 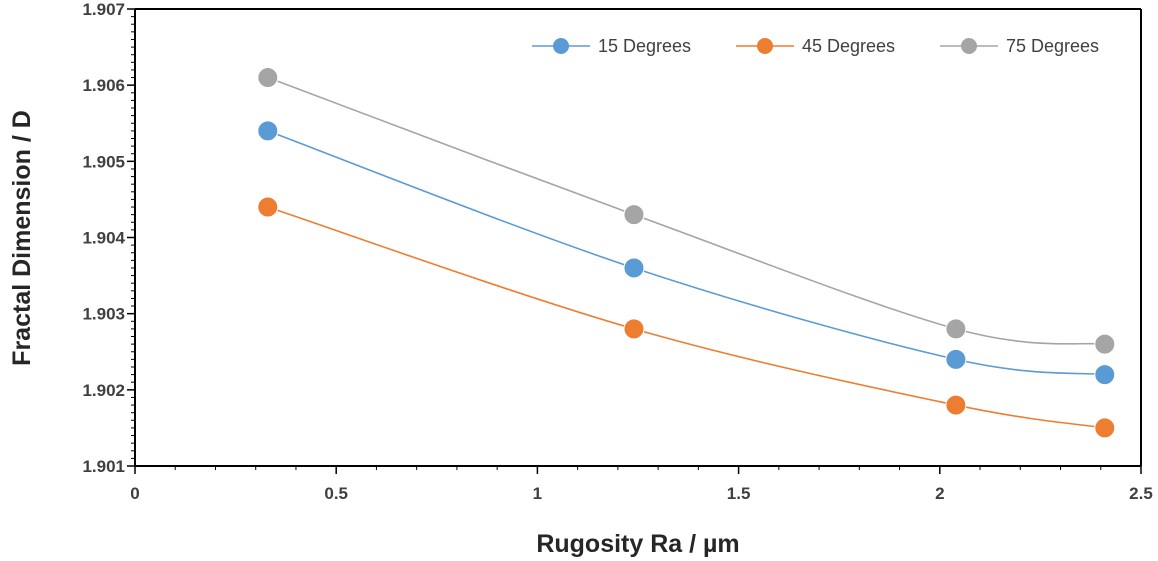 What do you see at coordinates (1052, 46) in the screenshot?
I see `legend-label: 75 Degrees` at bounding box center [1052, 46].